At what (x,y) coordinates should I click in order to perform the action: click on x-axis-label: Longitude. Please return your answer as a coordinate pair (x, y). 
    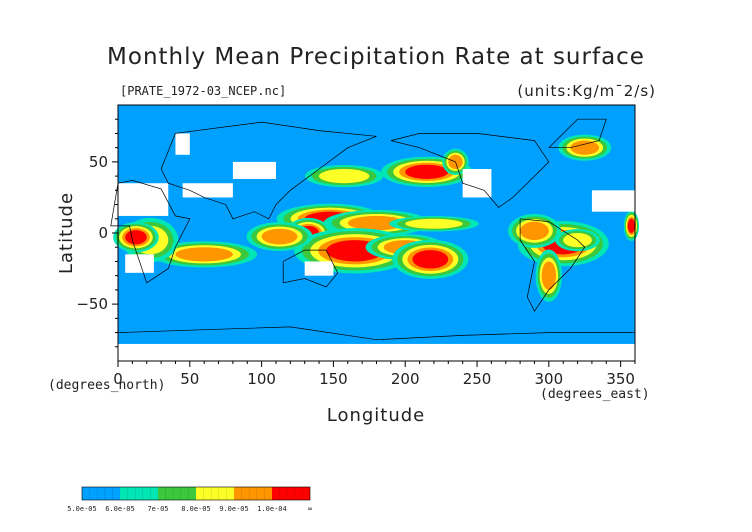
    Looking at the image, I should click on (376, 415).